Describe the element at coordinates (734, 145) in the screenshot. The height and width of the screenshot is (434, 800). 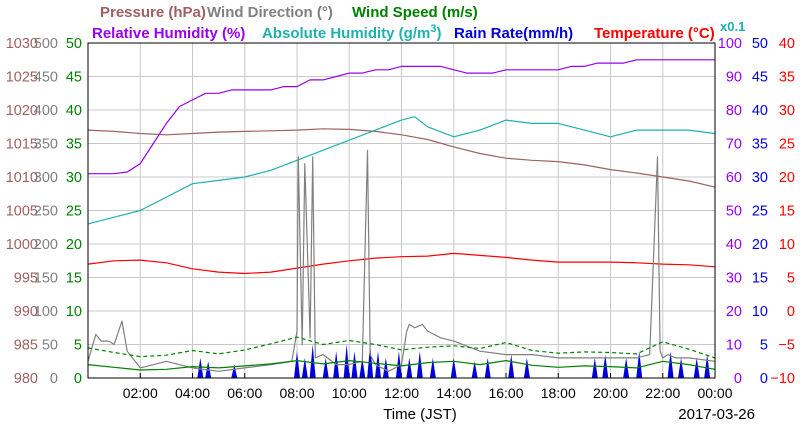
I see `rh-tick-label: 70` at that location.